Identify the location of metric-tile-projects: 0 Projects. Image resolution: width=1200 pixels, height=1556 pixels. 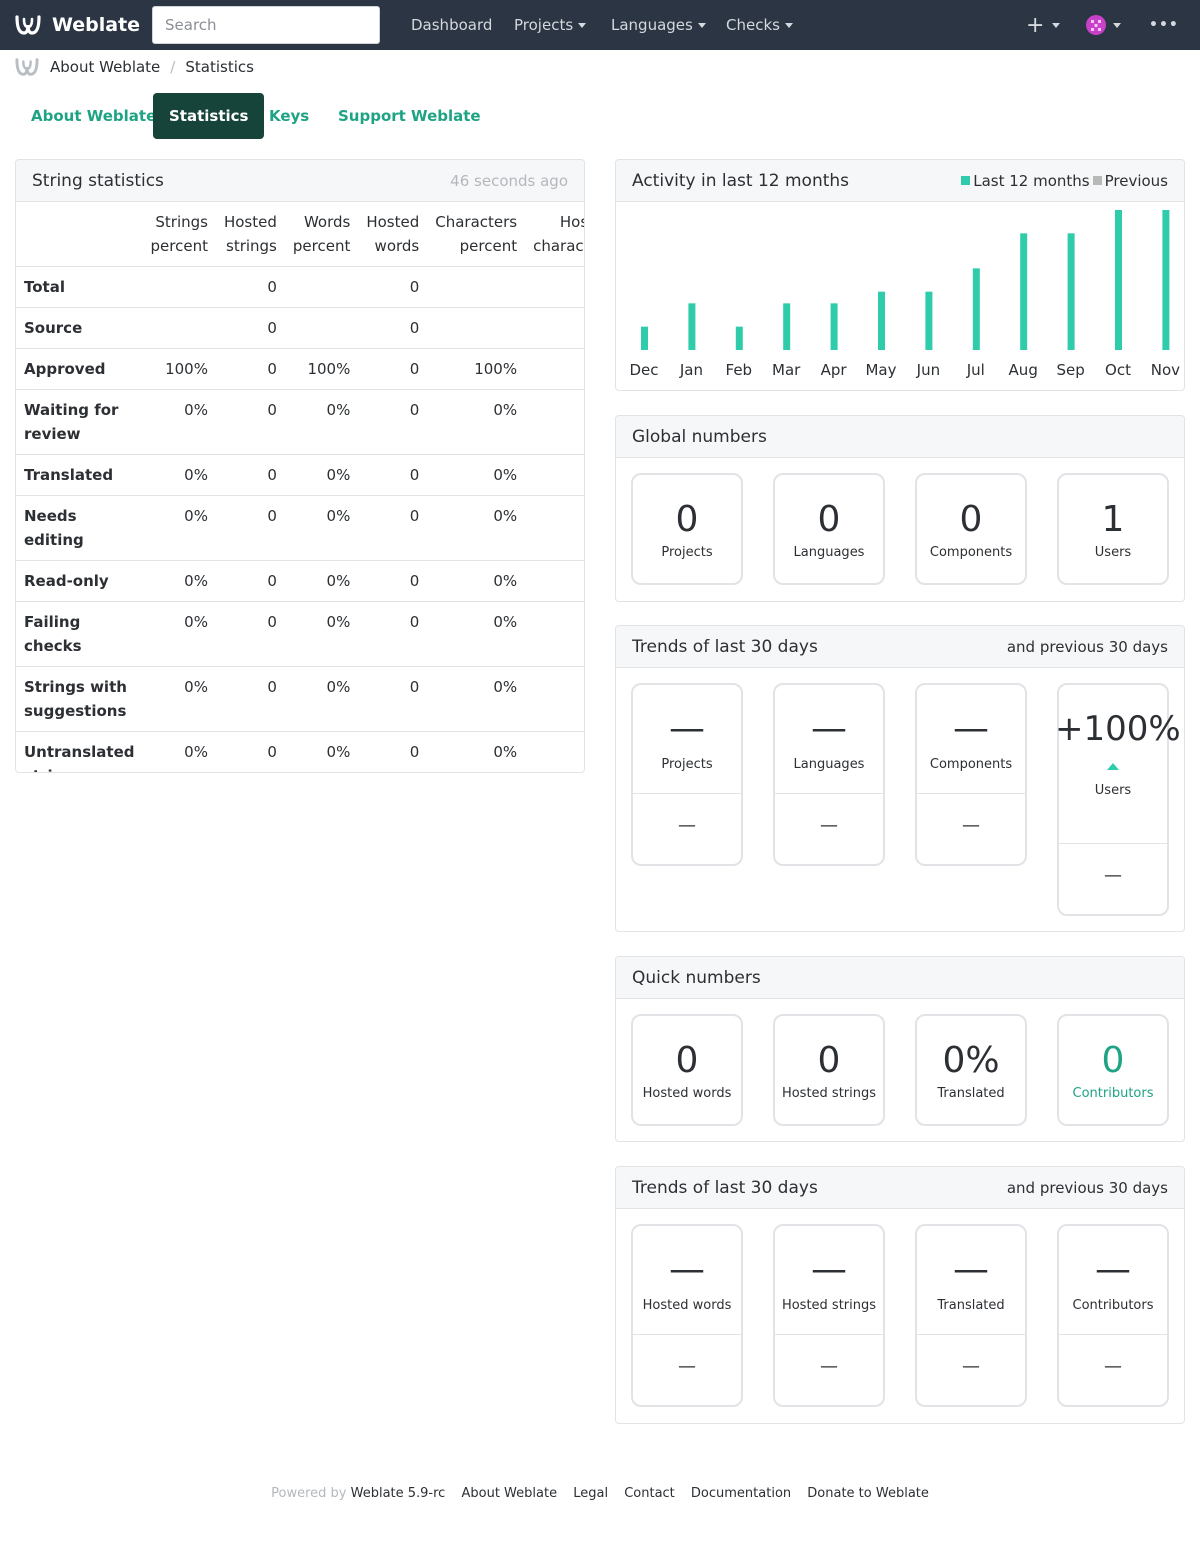
(687, 529).